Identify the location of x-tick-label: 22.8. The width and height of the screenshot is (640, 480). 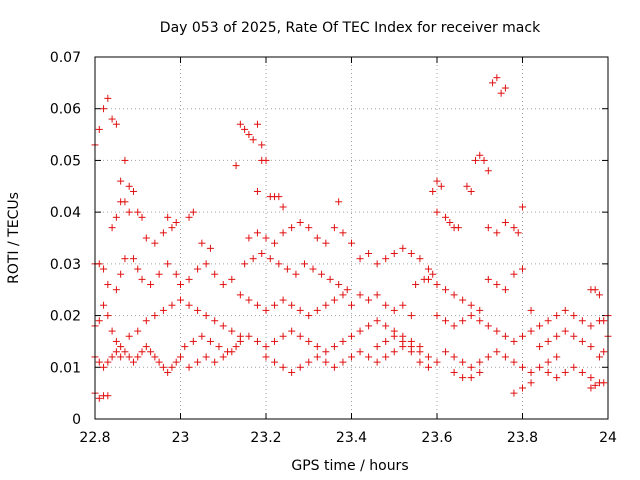
(94, 438).